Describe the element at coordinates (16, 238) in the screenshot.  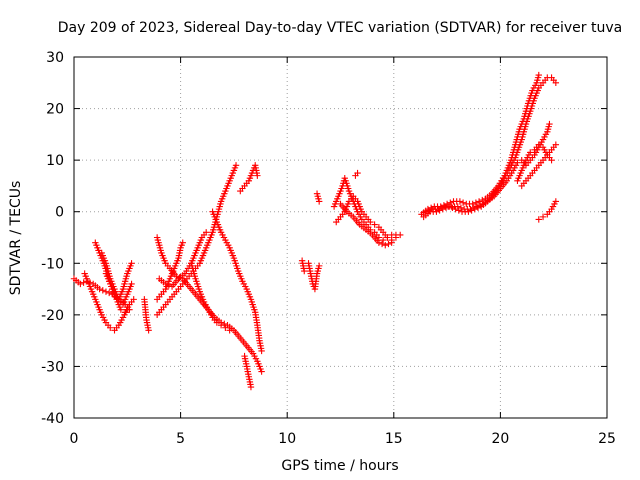
I see `y-axis-label: SDTVAR / TECUs` at that location.